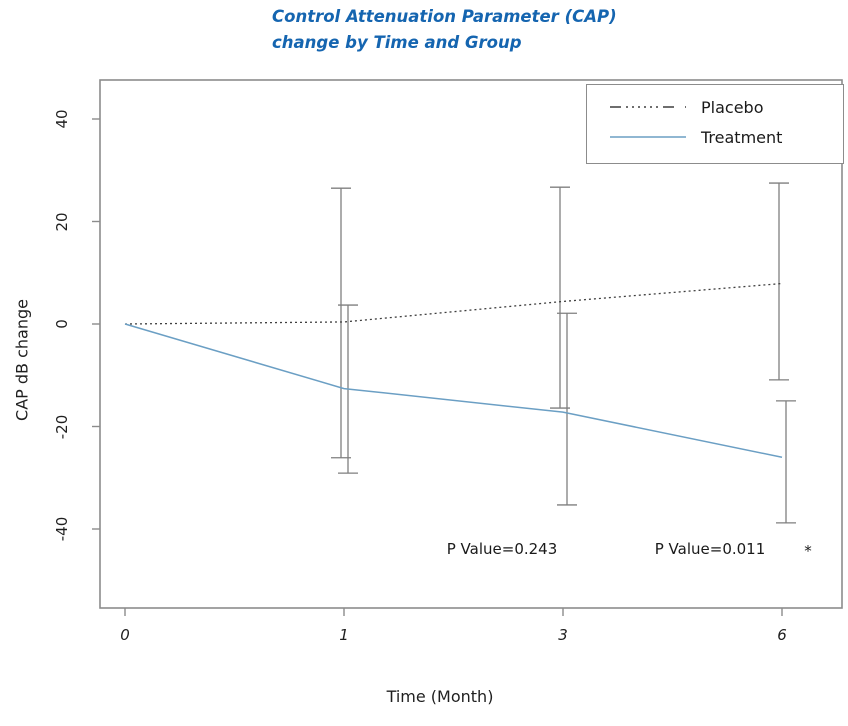 Image resolution: width=848 pixels, height=726 pixels. I want to click on placebo-line, so click(453, 303).